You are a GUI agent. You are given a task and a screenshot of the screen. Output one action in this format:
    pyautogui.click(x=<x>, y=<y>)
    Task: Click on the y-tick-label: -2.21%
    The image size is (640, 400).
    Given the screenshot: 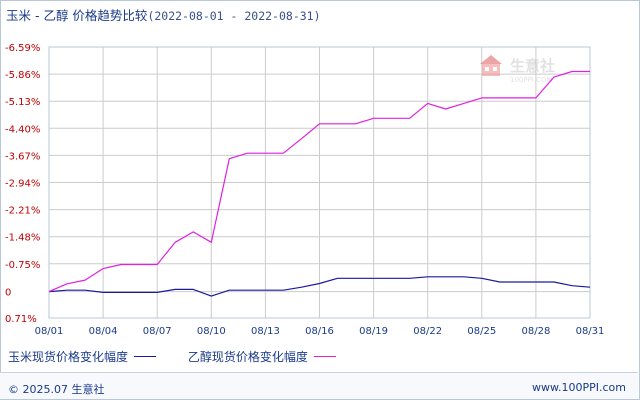 What is the action you would take?
    pyautogui.click(x=22, y=211)
    